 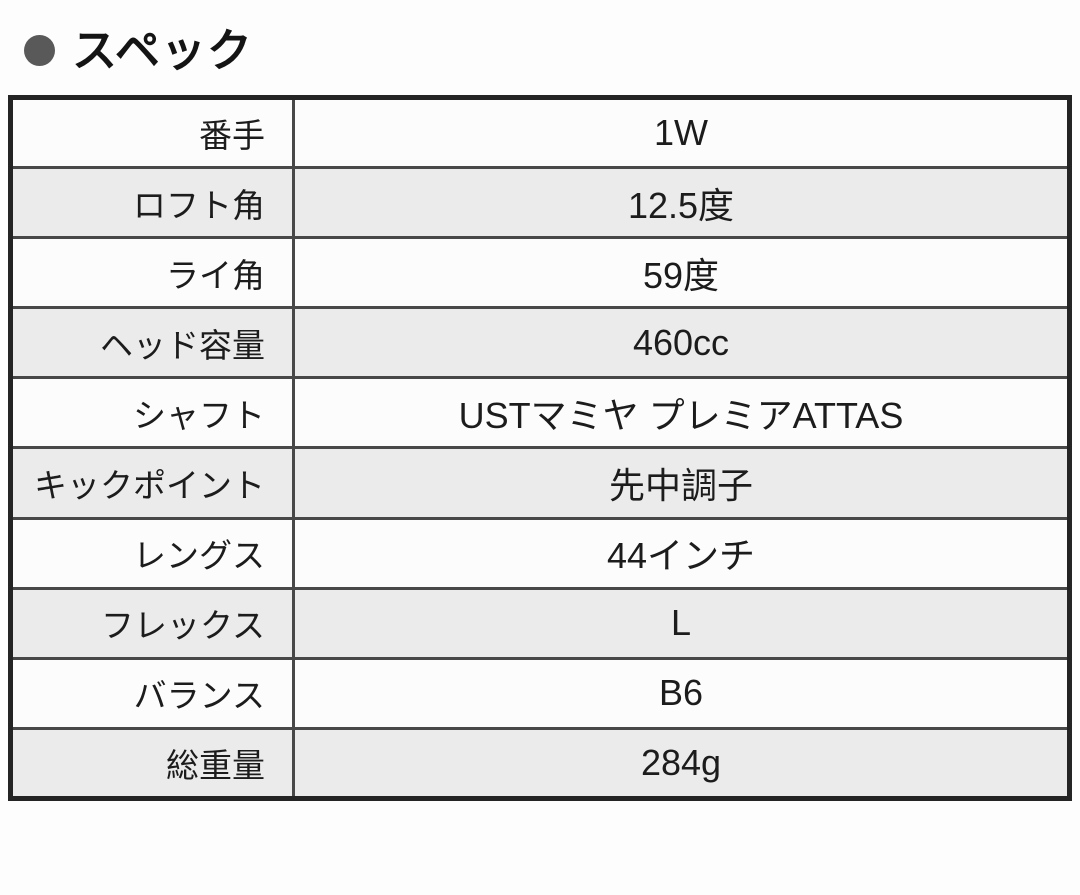 What do you see at coordinates (39, 51) in the screenshot?
I see `bullet-icon` at bounding box center [39, 51].